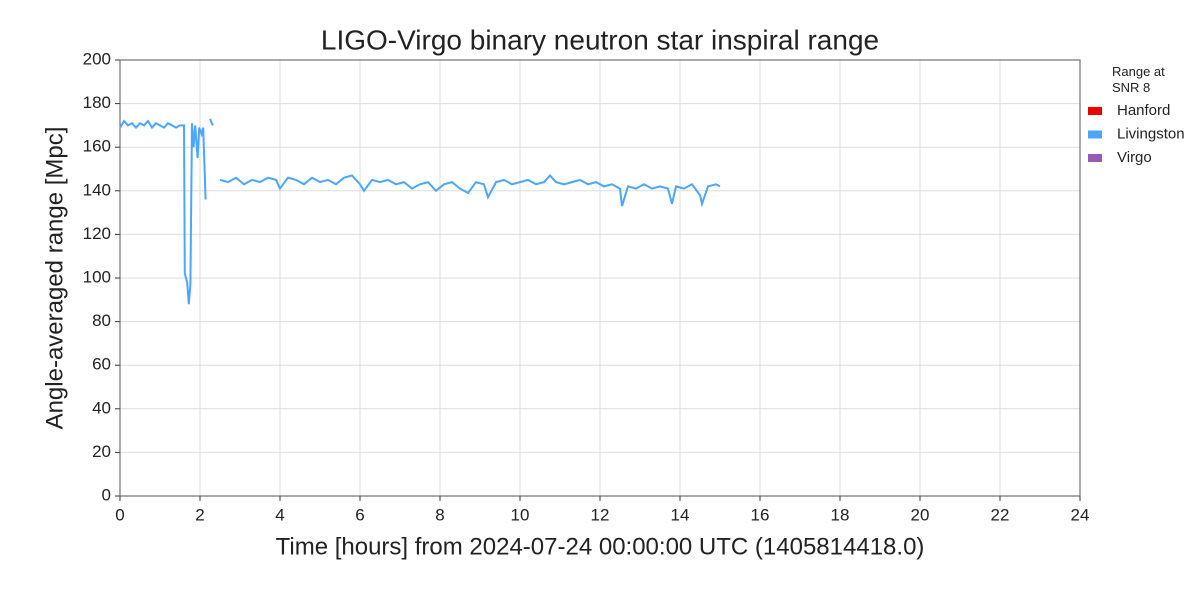  What do you see at coordinates (760, 514) in the screenshot?
I see `x-tick-label: 16` at bounding box center [760, 514].